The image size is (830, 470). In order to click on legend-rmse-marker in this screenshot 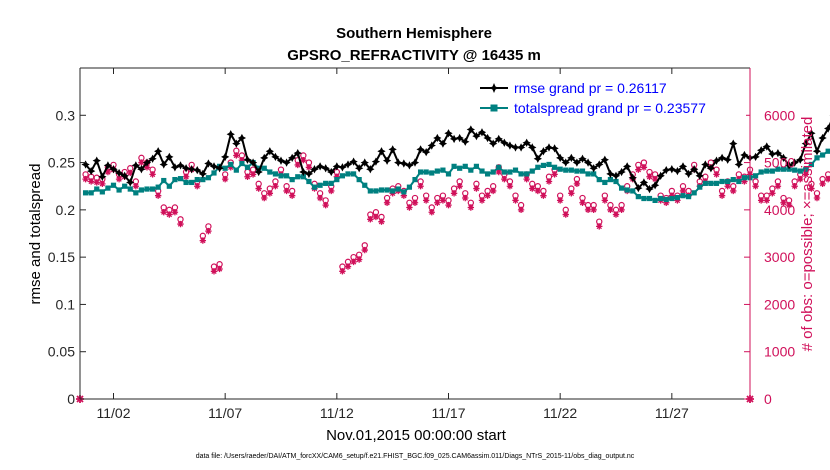, I will do `click(494, 88)`.